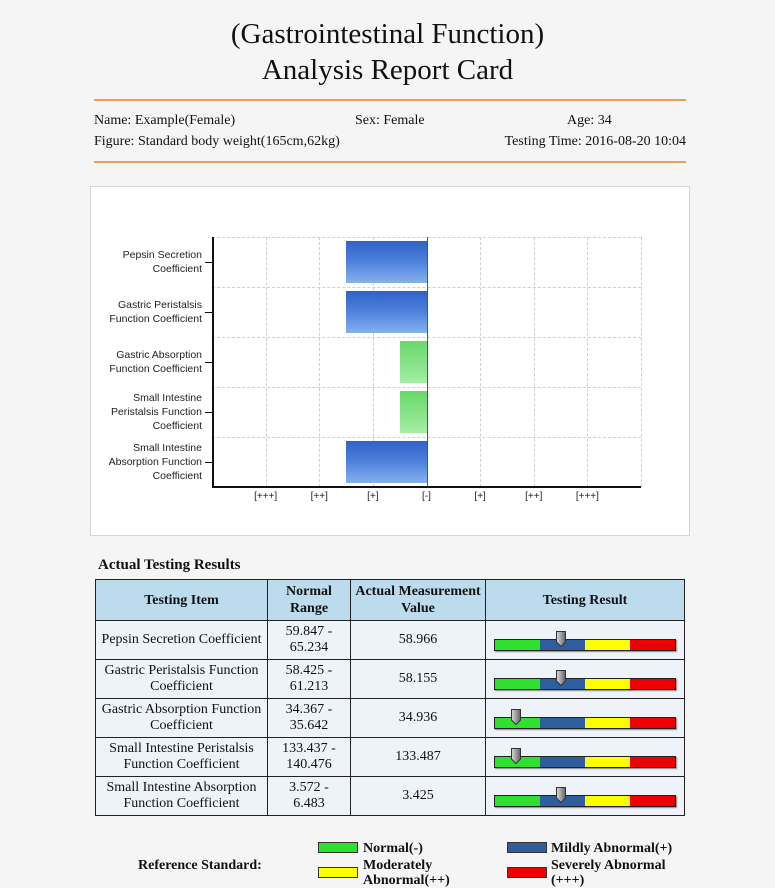  Describe the element at coordinates (418, 718) in the screenshot. I see `measurement-value-cell: 34.936` at that location.